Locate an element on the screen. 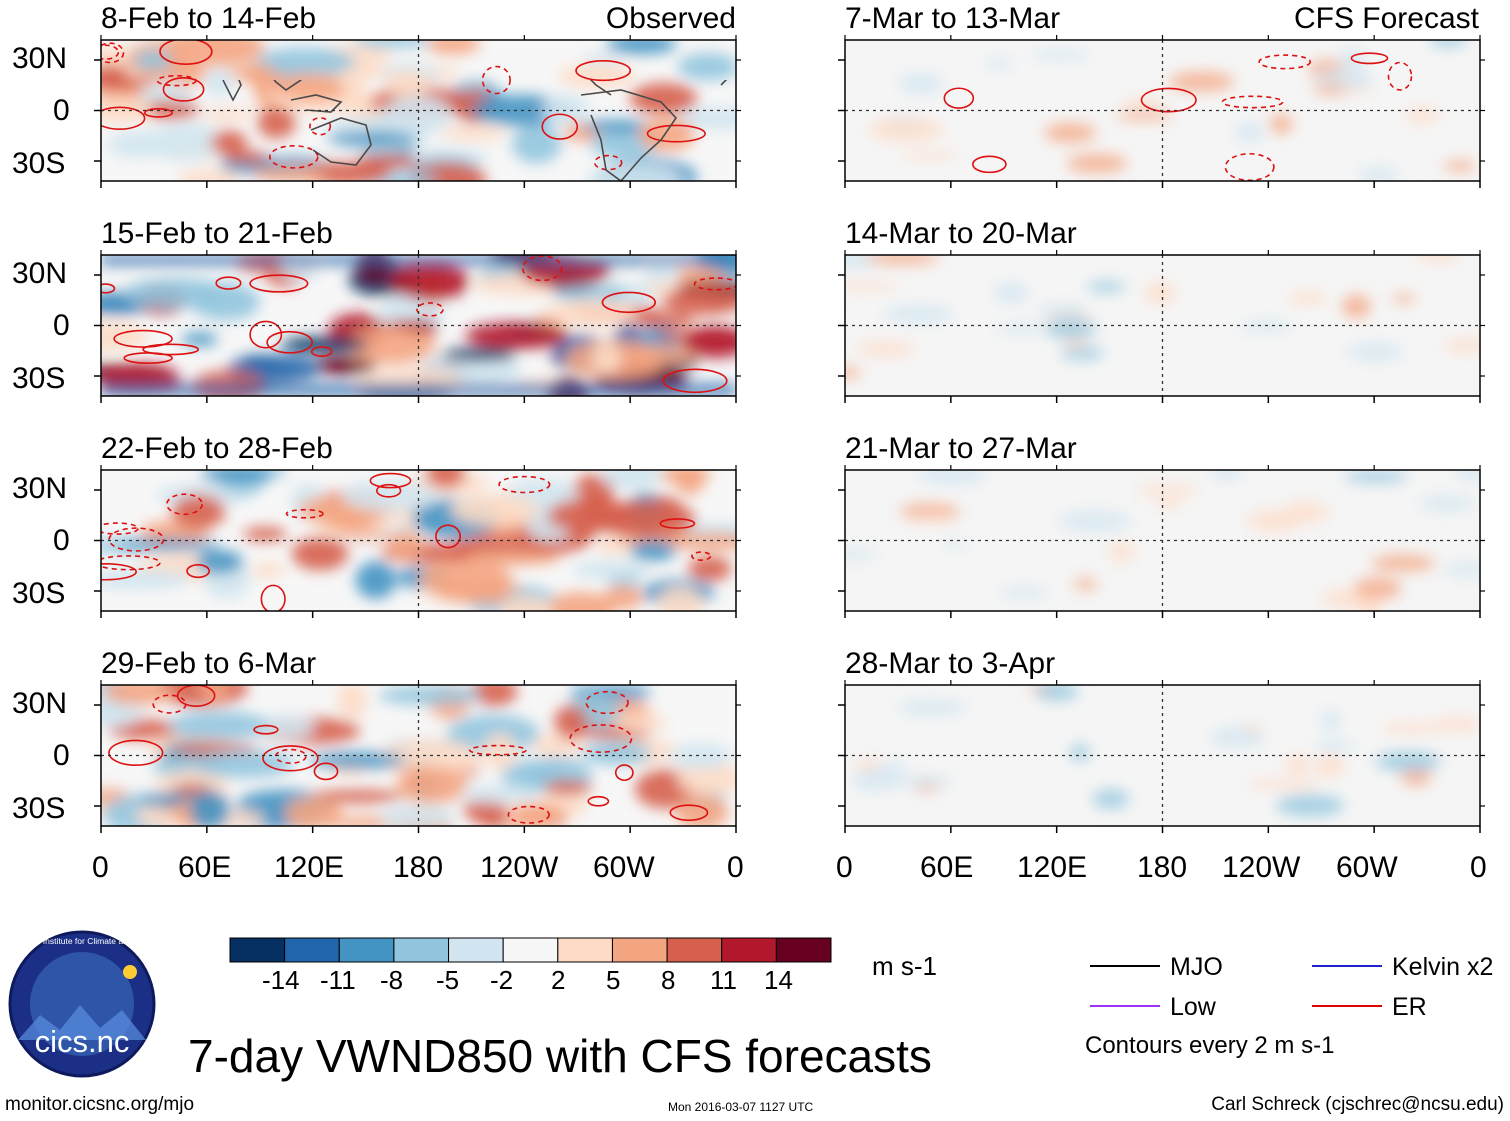  legend-label-er: ER is located at coordinates (1409, 1007).